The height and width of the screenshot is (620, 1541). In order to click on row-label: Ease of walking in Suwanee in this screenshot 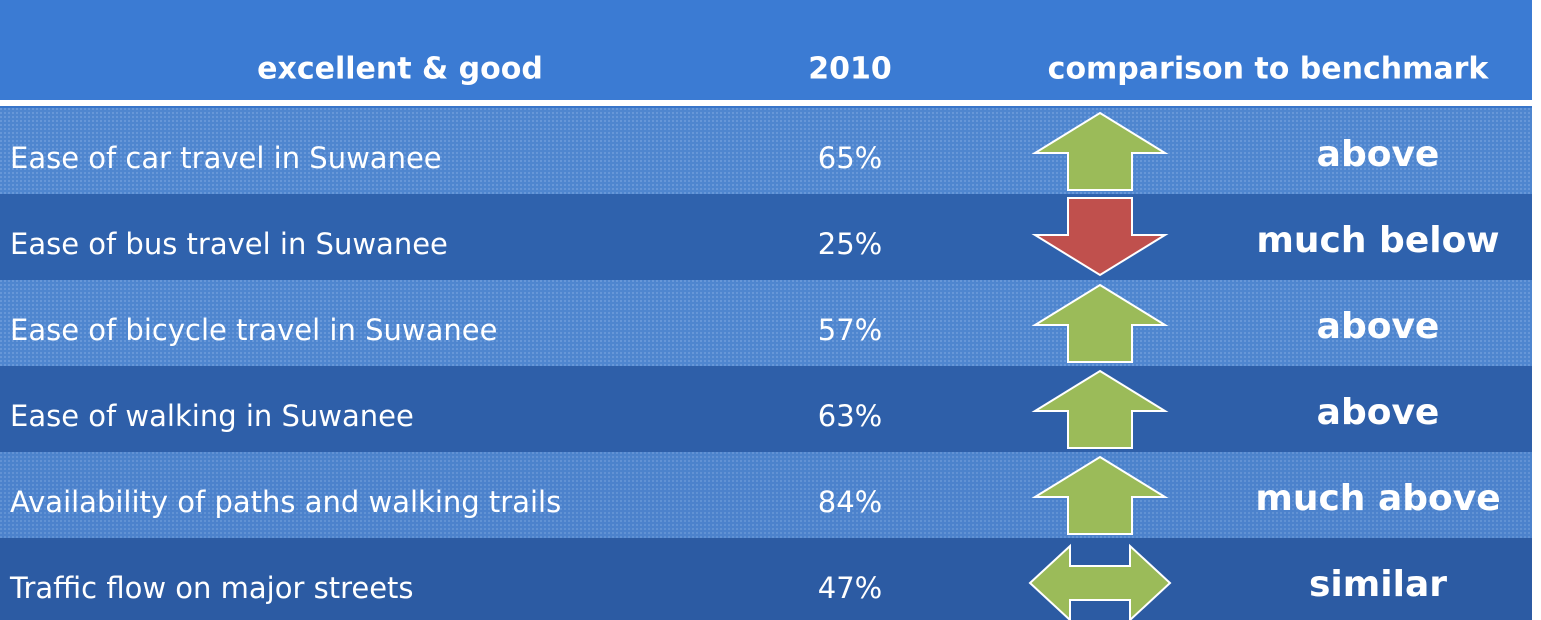, I will do `click(212, 416)`.